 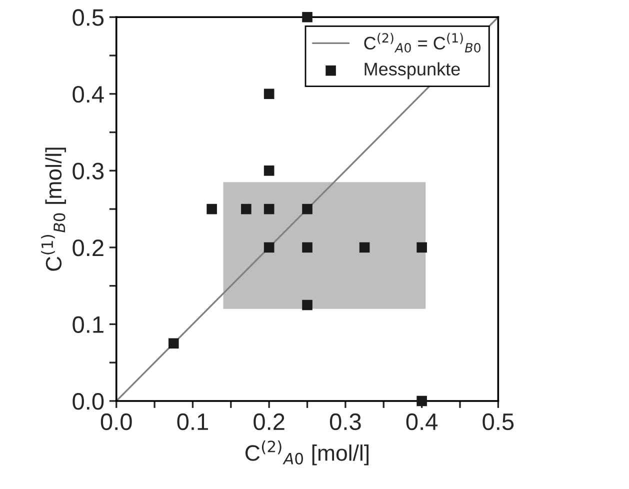 I want to click on legend-label: C$^{(2)}$$_{A0}$ = C$^{(1)}$$_{B0}$, so click(x=422, y=42).